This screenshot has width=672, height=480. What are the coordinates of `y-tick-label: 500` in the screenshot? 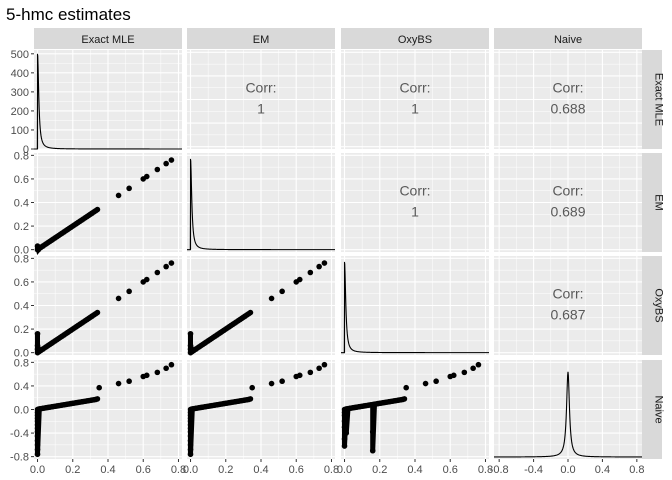 It's located at (20, 55).